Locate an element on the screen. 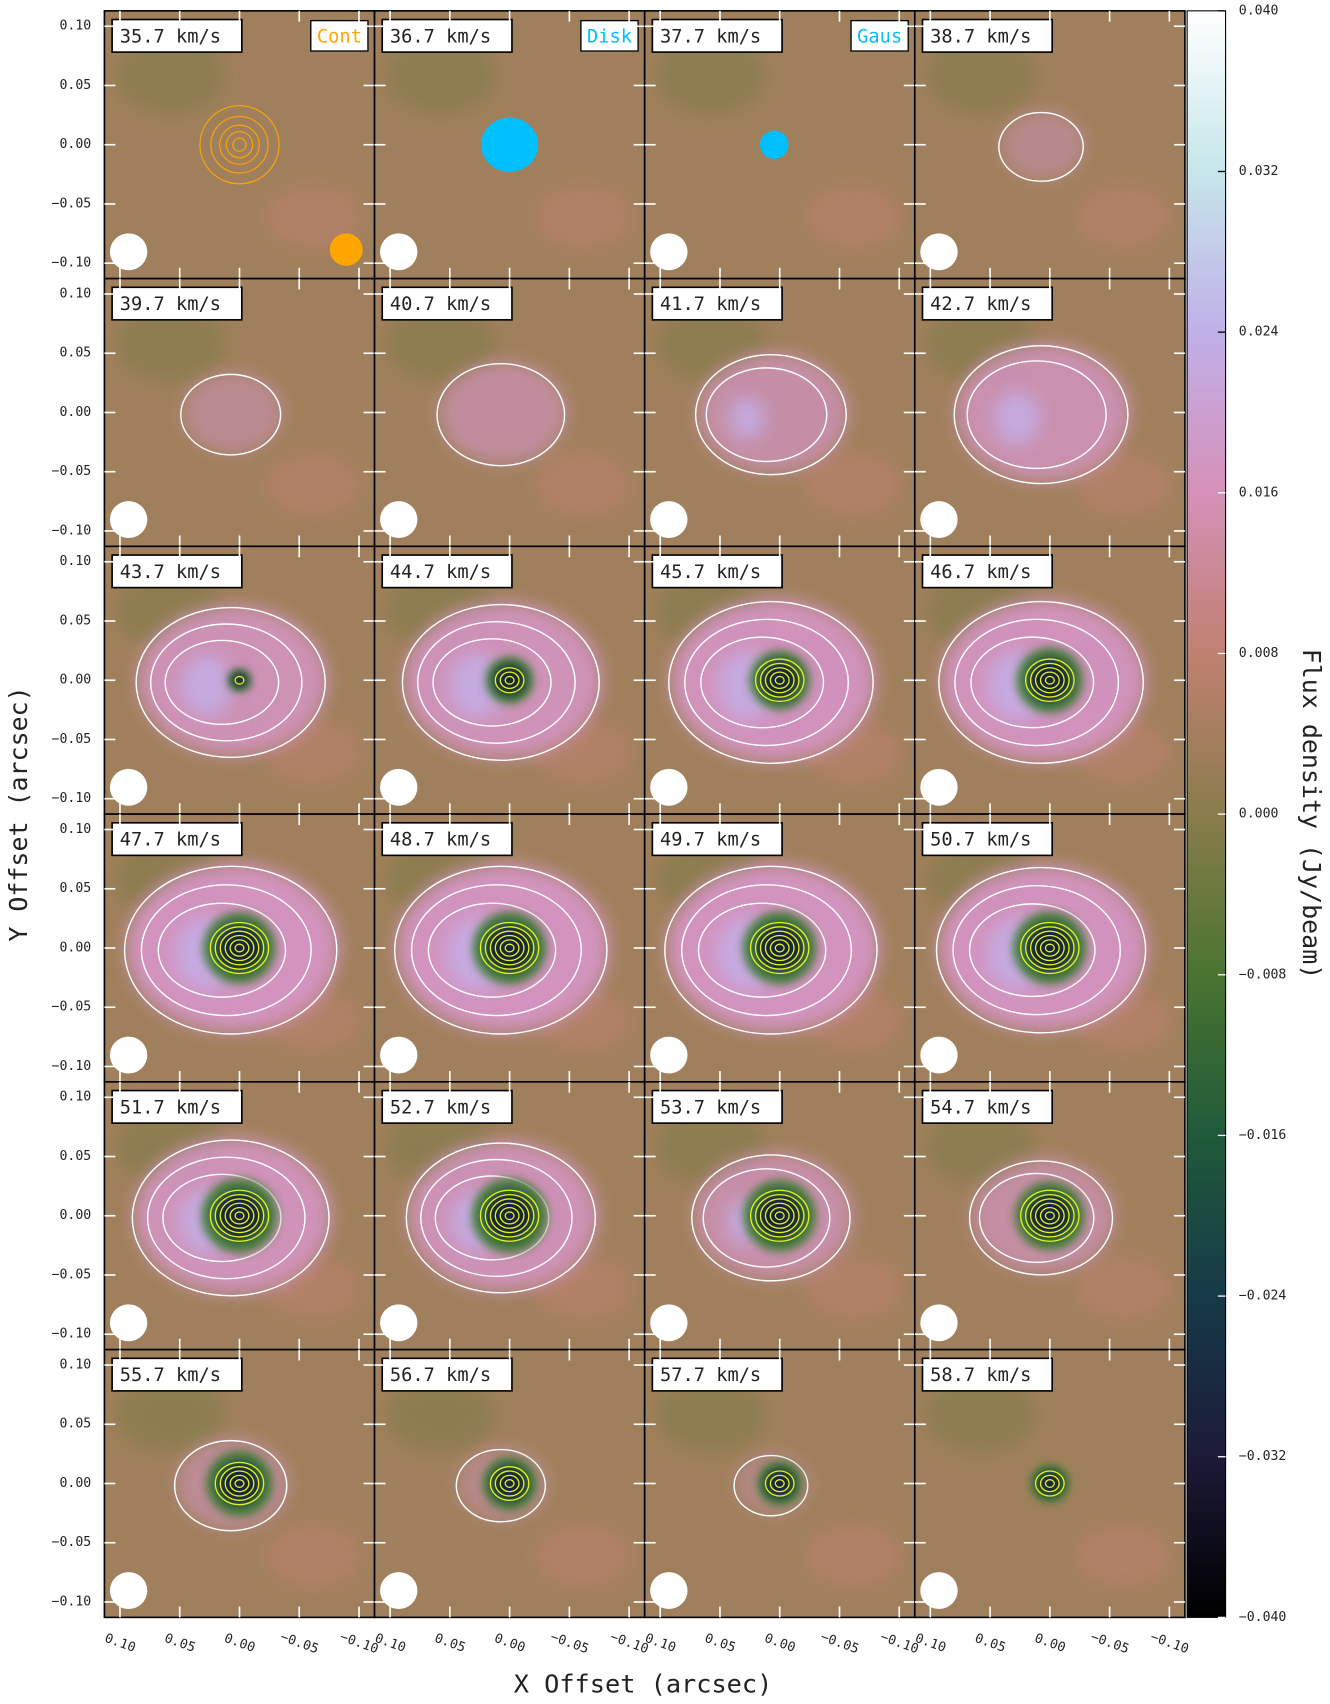  channel-label: 39.7 km/s is located at coordinates (170, 304).